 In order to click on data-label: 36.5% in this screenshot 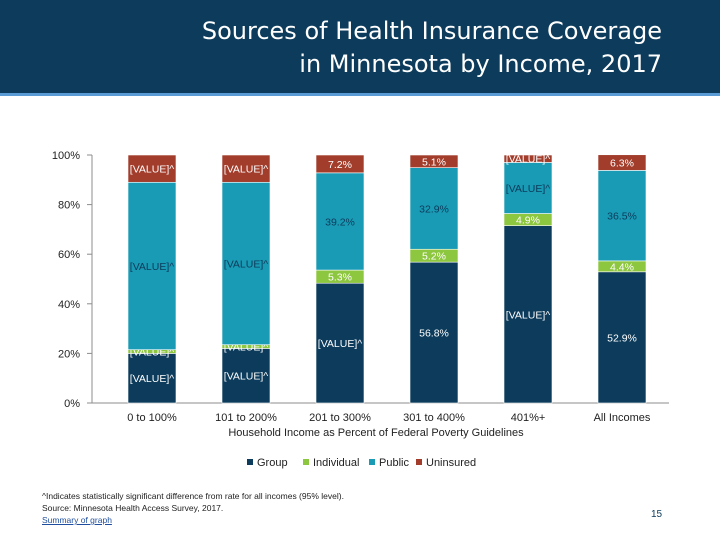, I will do `click(622, 217)`.